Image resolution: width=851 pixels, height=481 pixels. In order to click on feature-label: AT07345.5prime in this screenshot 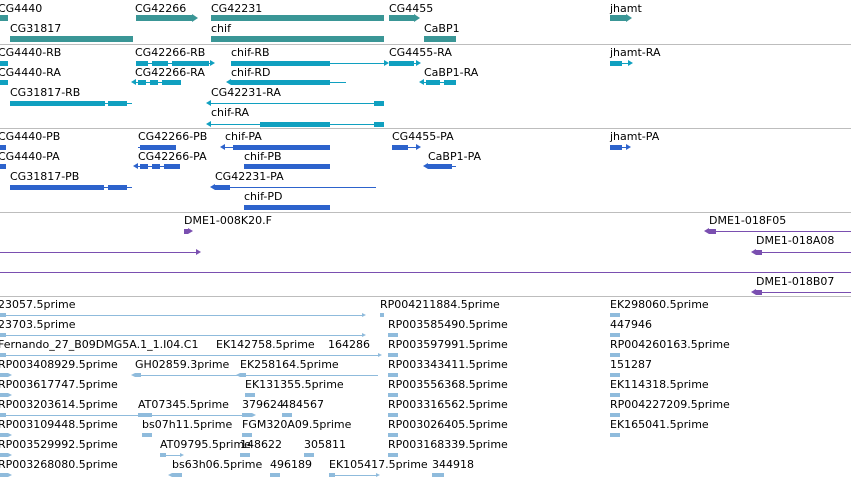, I will do `click(183, 404)`.